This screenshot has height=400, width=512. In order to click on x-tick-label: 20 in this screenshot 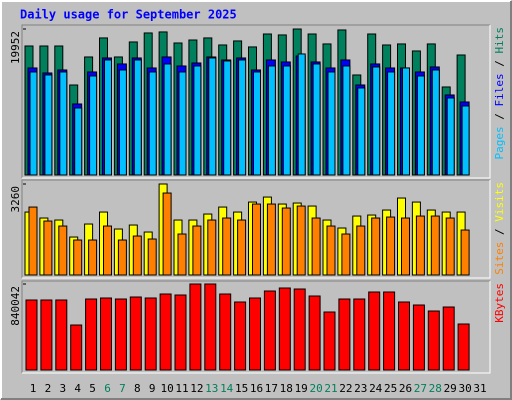, I will do `click(315, 388)`.